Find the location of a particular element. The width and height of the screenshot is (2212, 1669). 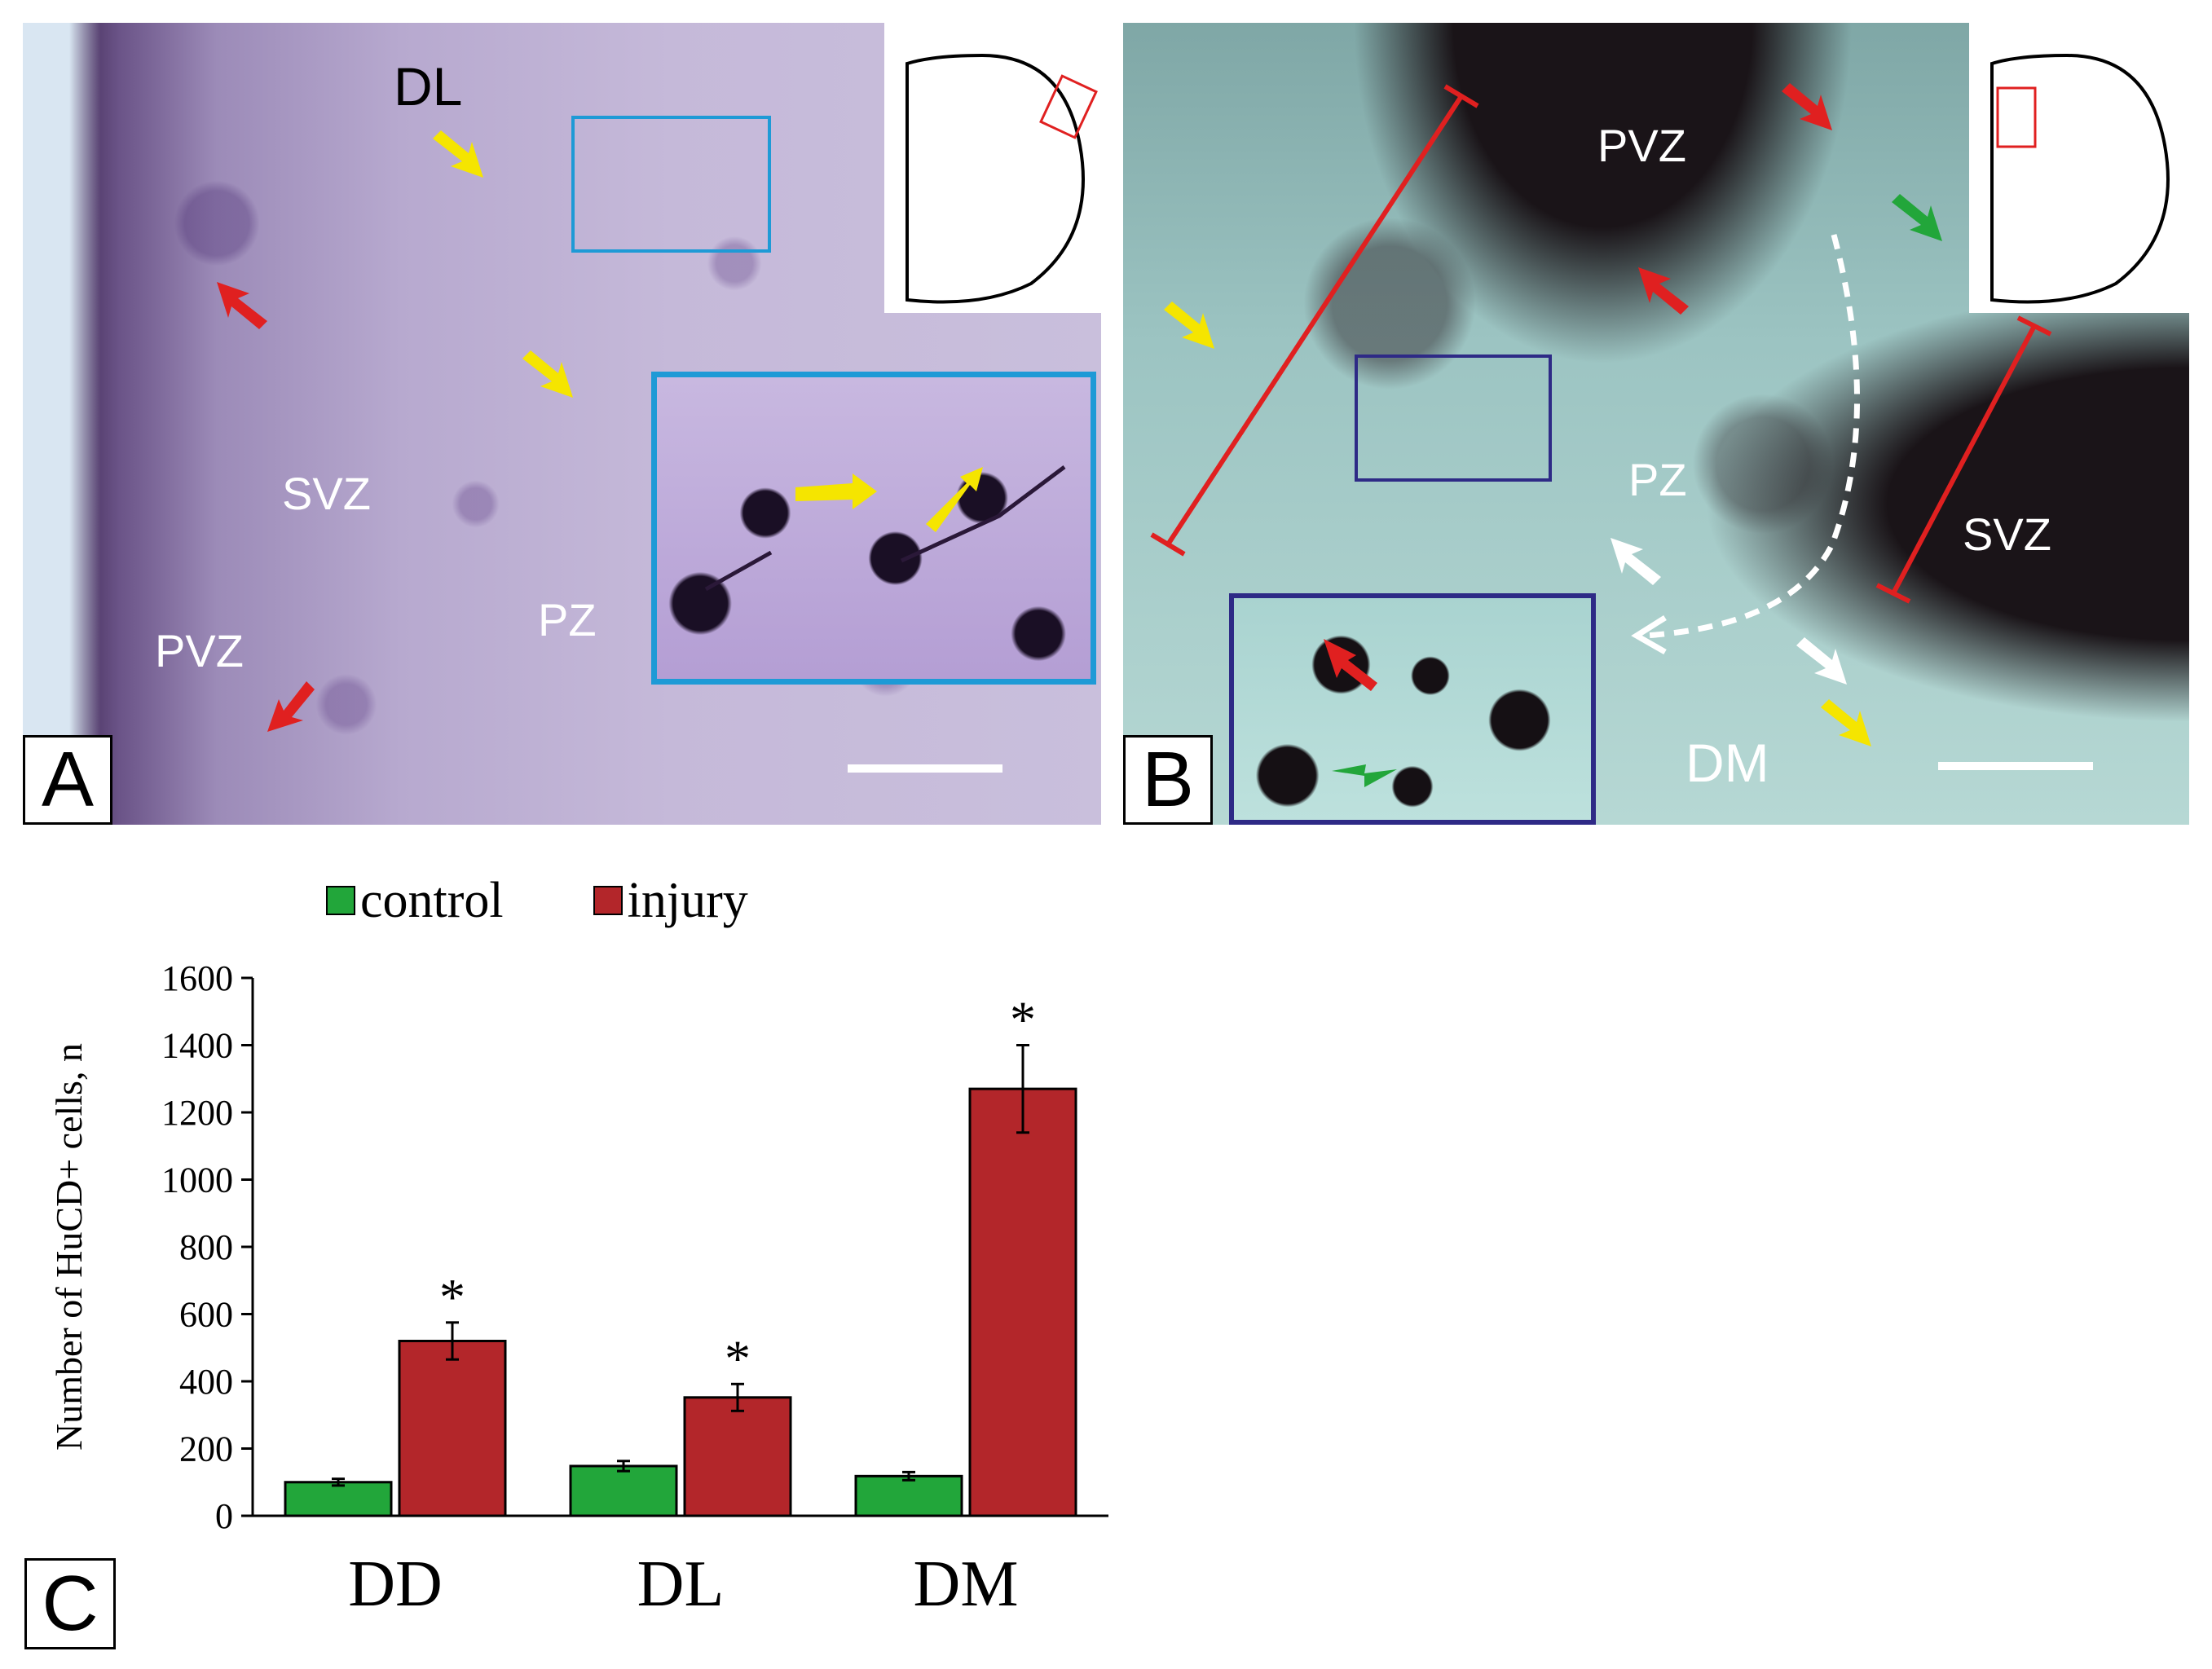

legend-item-injury: injury is located at coordinates (670, 901).